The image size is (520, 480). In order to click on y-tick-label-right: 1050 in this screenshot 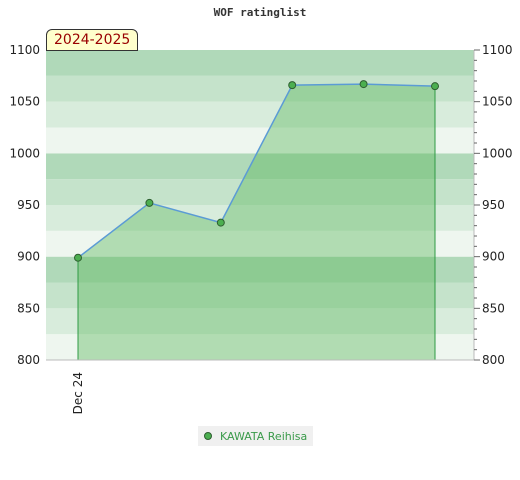, I will do `click(497, 102)`.